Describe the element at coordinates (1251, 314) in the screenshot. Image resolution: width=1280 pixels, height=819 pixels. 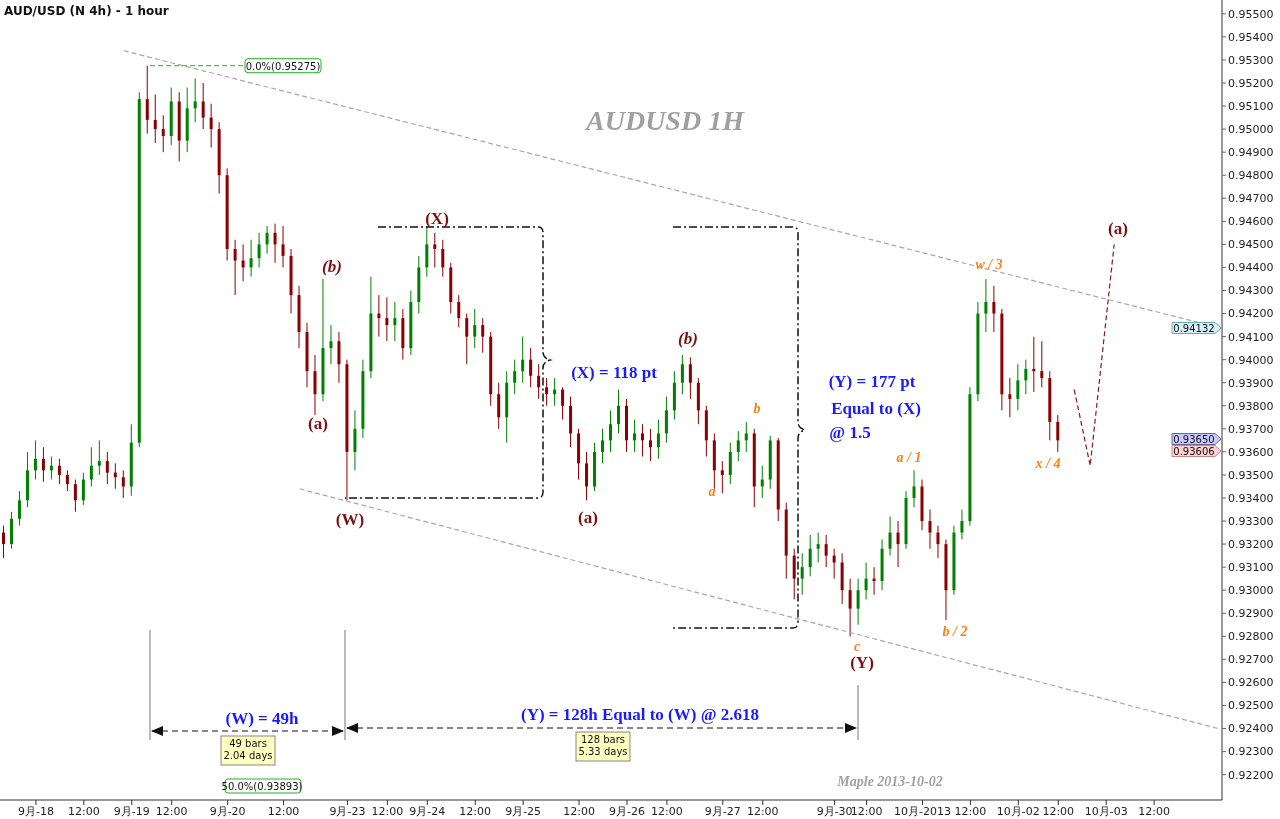
I see `y-tick-label: 0.94200` at that location.